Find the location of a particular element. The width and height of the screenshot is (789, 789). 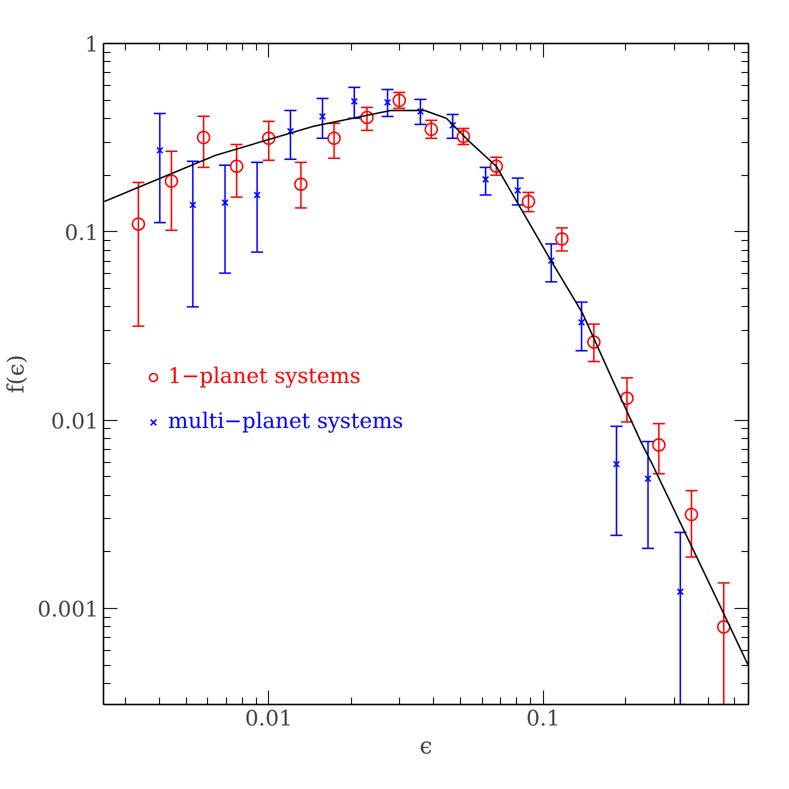

y-tick-label: 1 is located at coordinates (91, 45).